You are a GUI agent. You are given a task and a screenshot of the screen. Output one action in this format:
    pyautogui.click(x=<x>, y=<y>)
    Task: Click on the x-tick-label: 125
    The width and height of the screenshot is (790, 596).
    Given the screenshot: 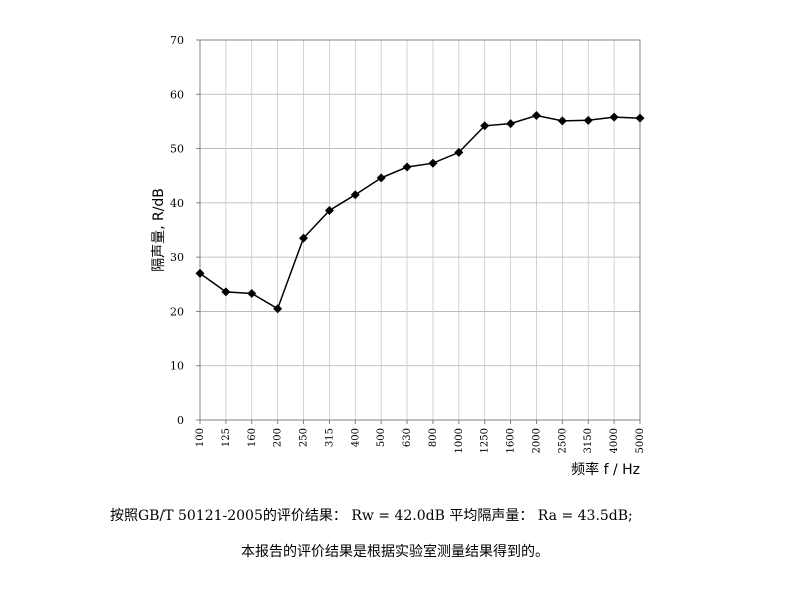 What is the action you would take?
    pyautogui.click(x=226, y=437)
    